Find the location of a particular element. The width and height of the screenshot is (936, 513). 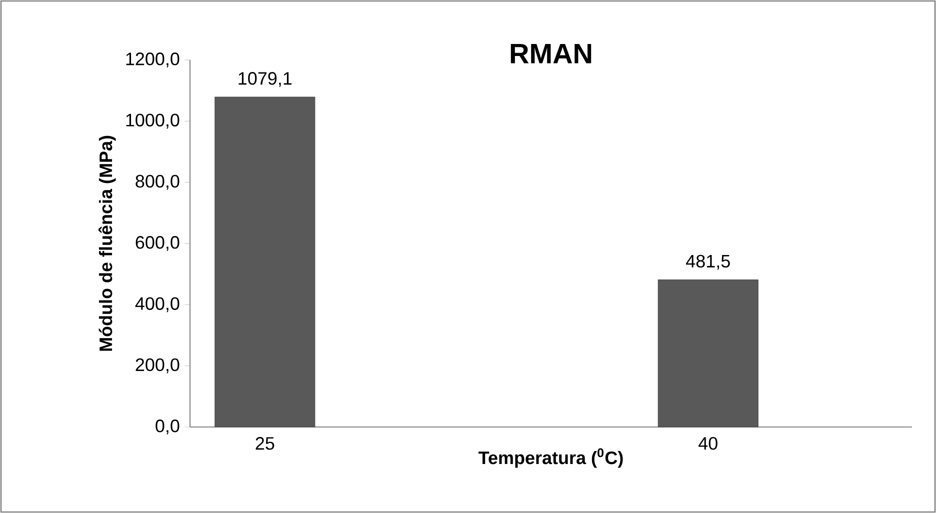

y-tick-label: 400,0 is located at coordinates (157, 304).